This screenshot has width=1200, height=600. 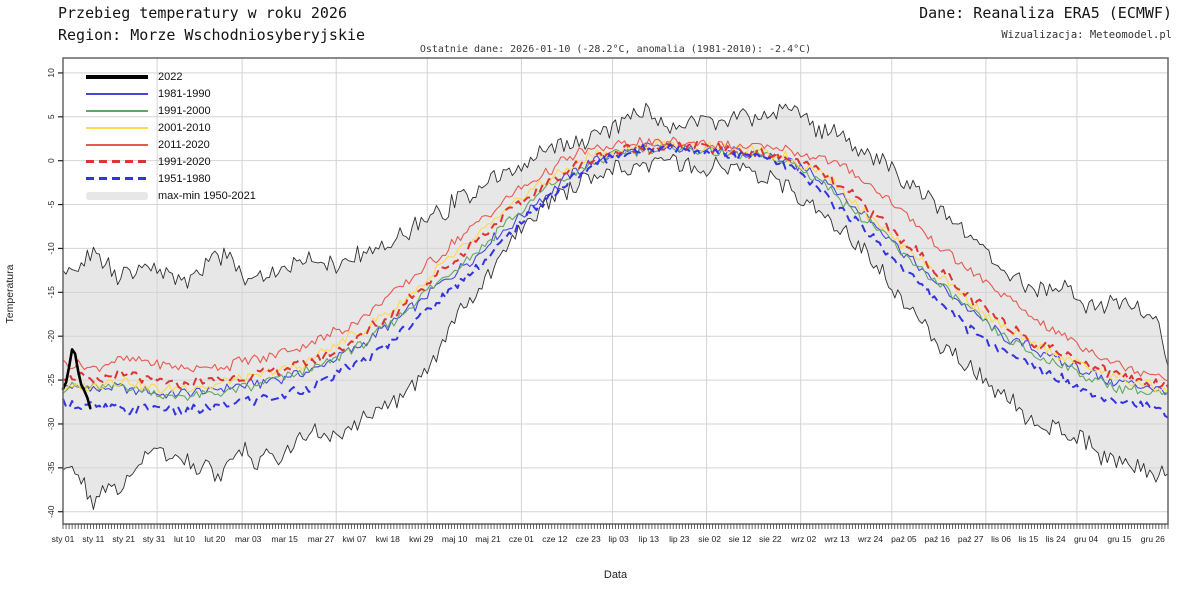 What do you see at coordinates (770, 539) in the screenshot?
I see `x-tick-label: sie 22` at bounding box center [770, 539].